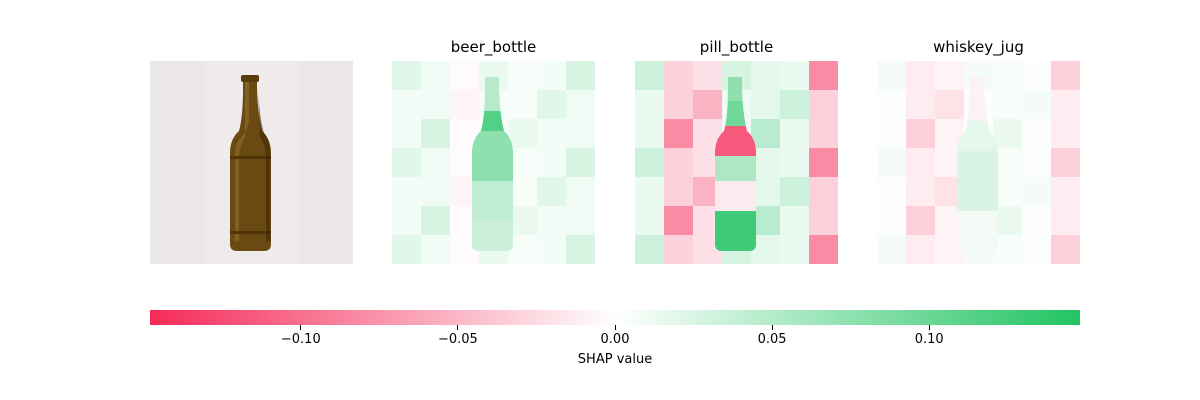  I want to click on colorbar-tick-label: 0.05, so click(772, 339).